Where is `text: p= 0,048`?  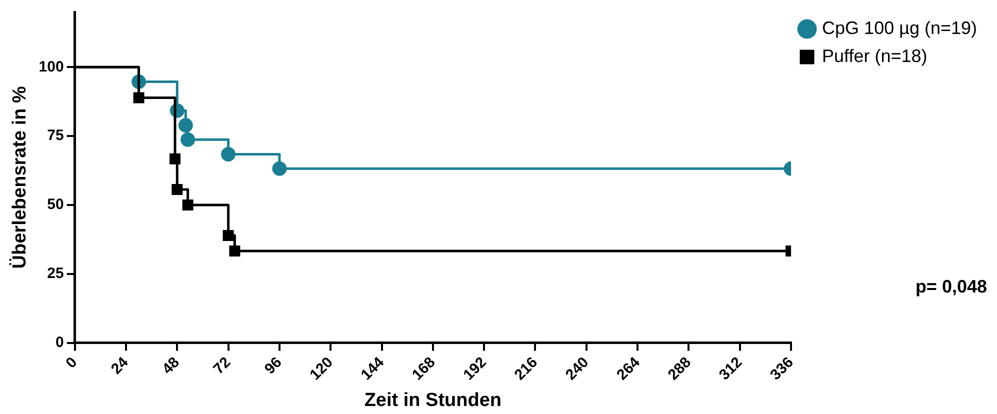 text: p= 0,048 is located at coordinates (951, 286).